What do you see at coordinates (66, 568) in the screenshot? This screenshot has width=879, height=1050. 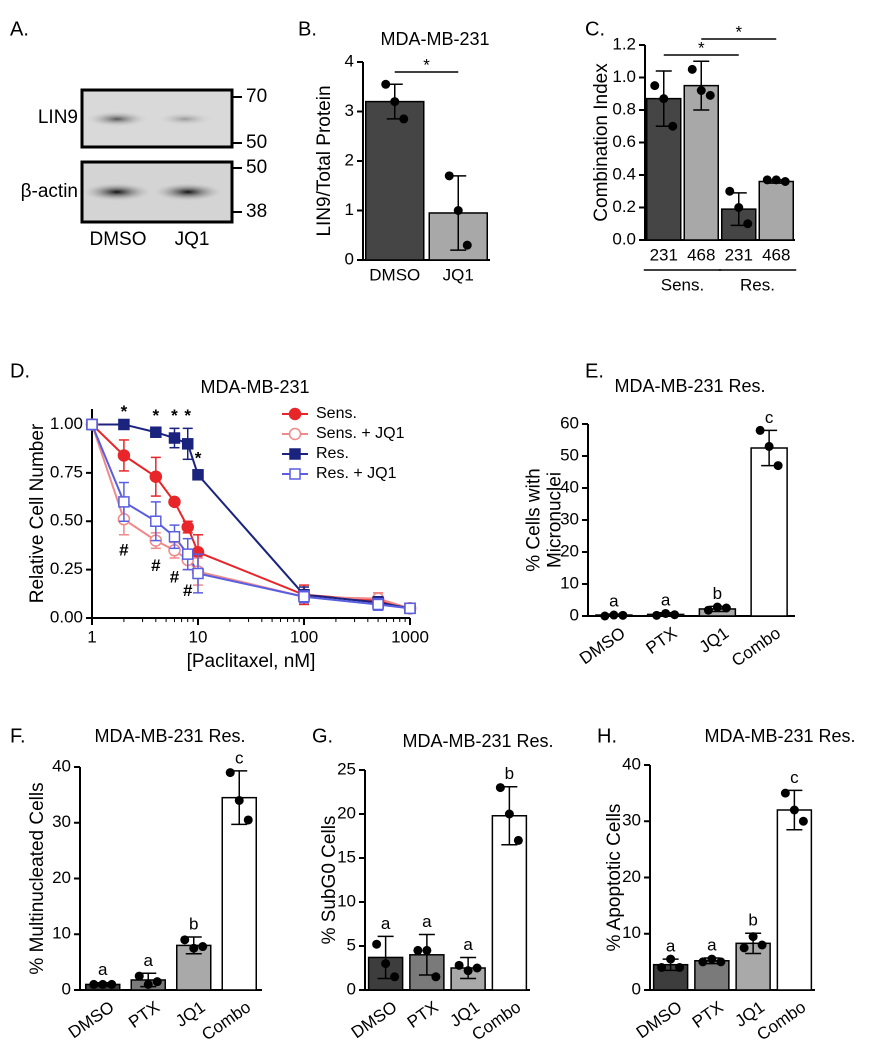 I see `y-tick-label: 0.25` at bounding box center [66, 568].